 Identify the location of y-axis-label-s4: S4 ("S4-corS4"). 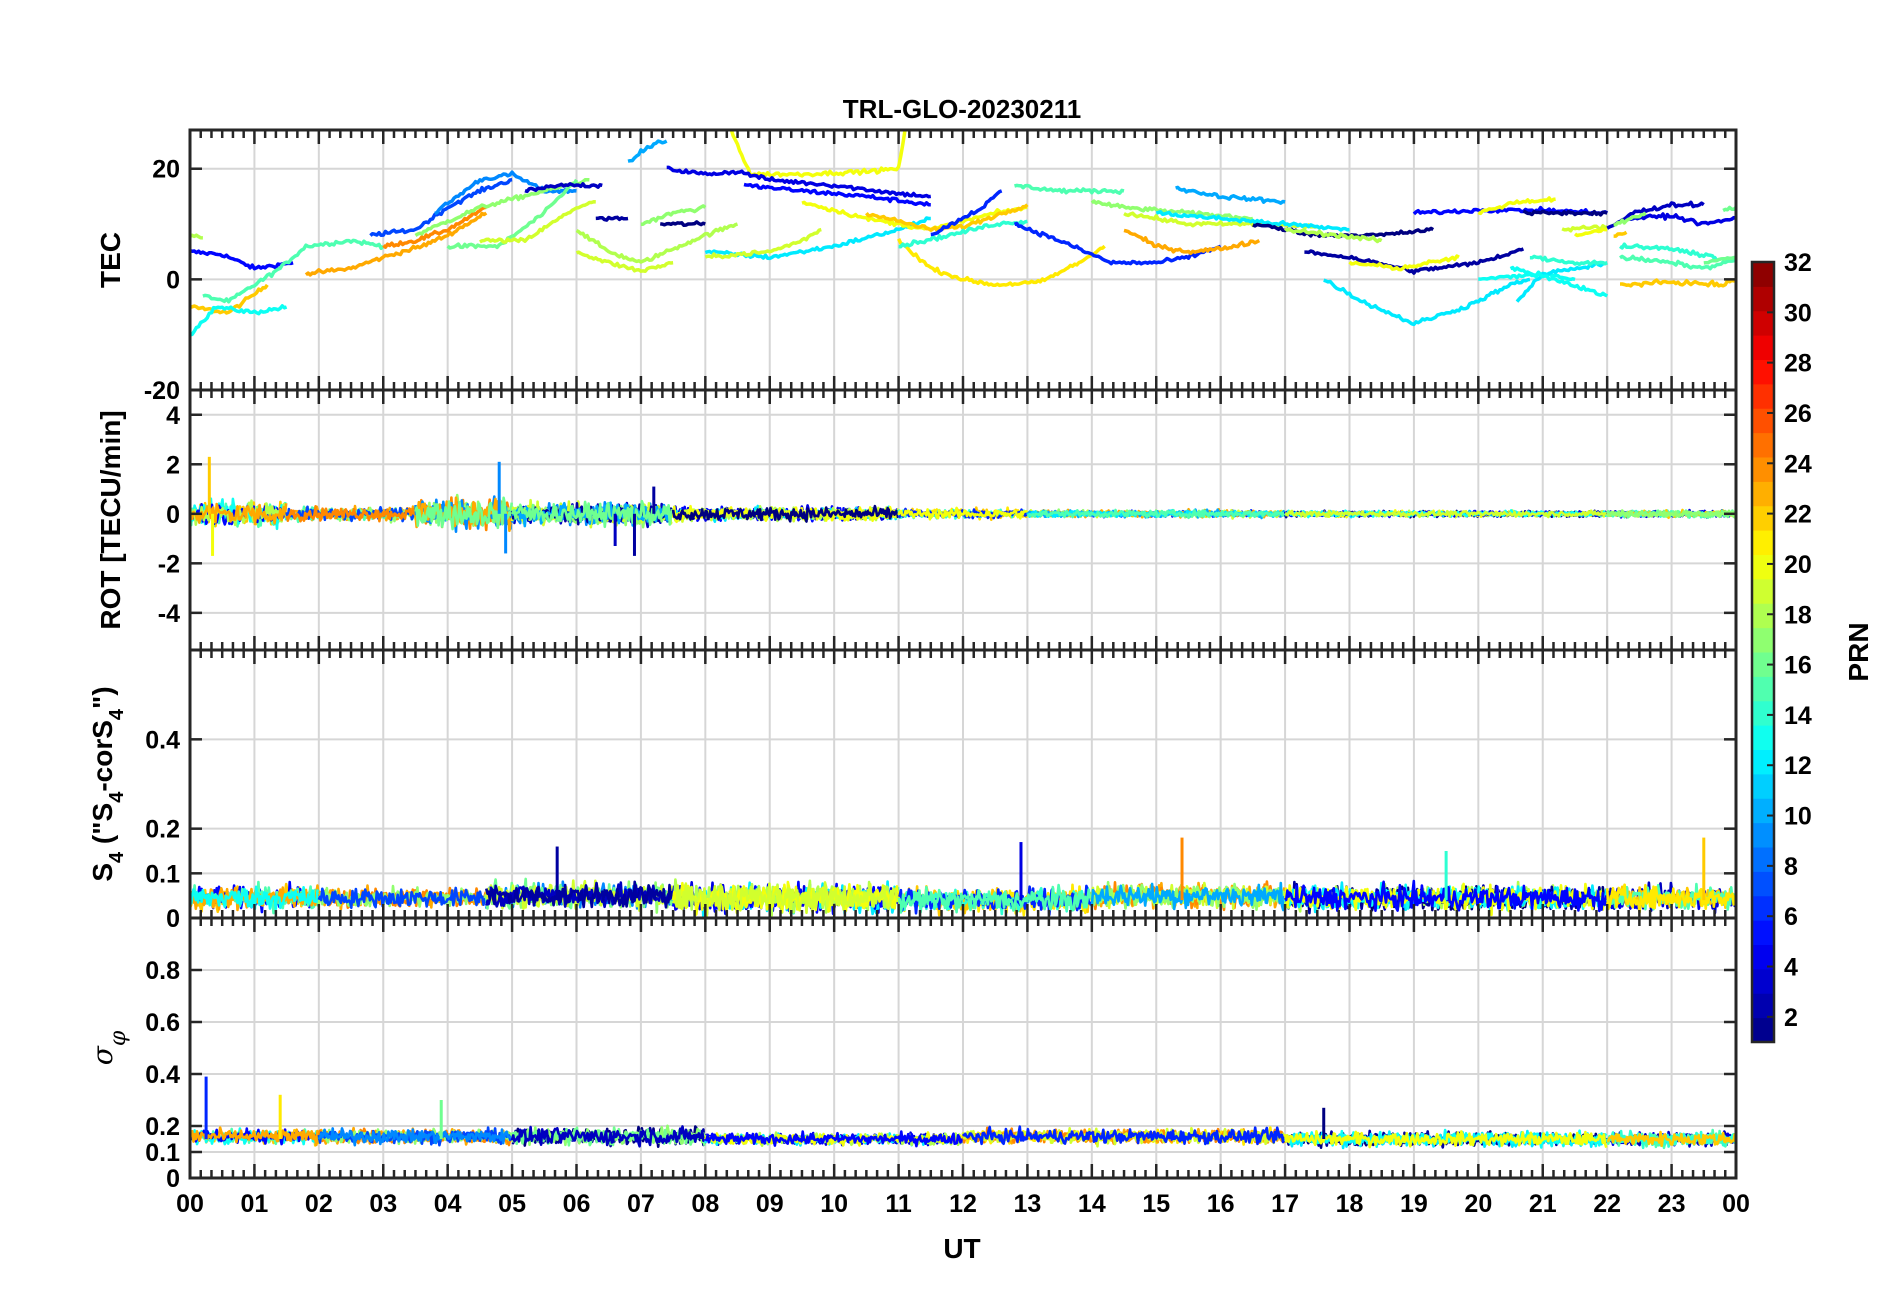
(107, 783).